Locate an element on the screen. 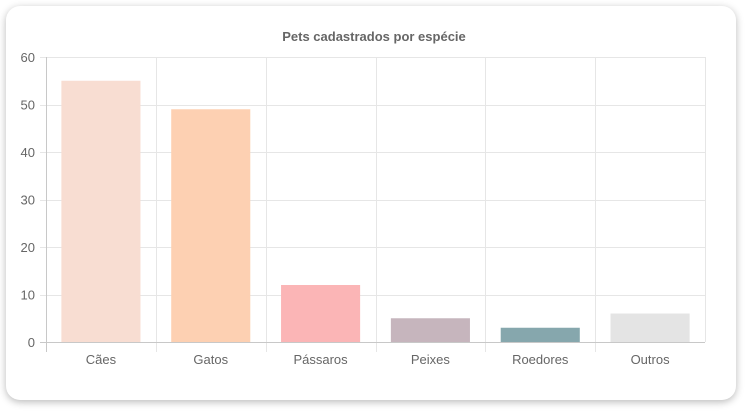 This screenshot has width=750, height=414. y-tick-label: 10 is located at coordinates (28, 295).